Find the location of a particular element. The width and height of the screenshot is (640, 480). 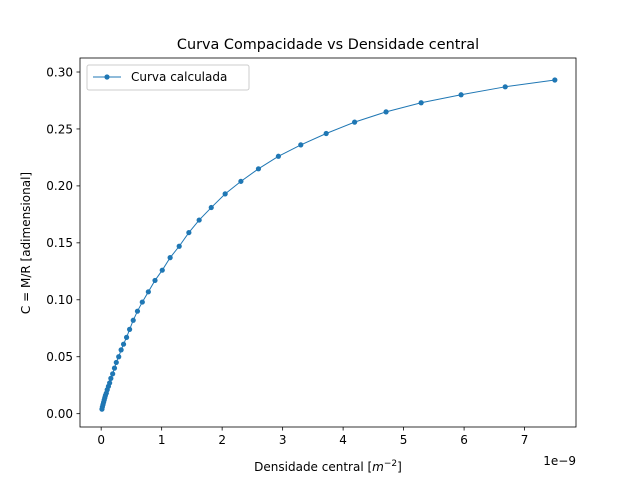

x-tick-label: 3 is located at coordinates (283, 440).